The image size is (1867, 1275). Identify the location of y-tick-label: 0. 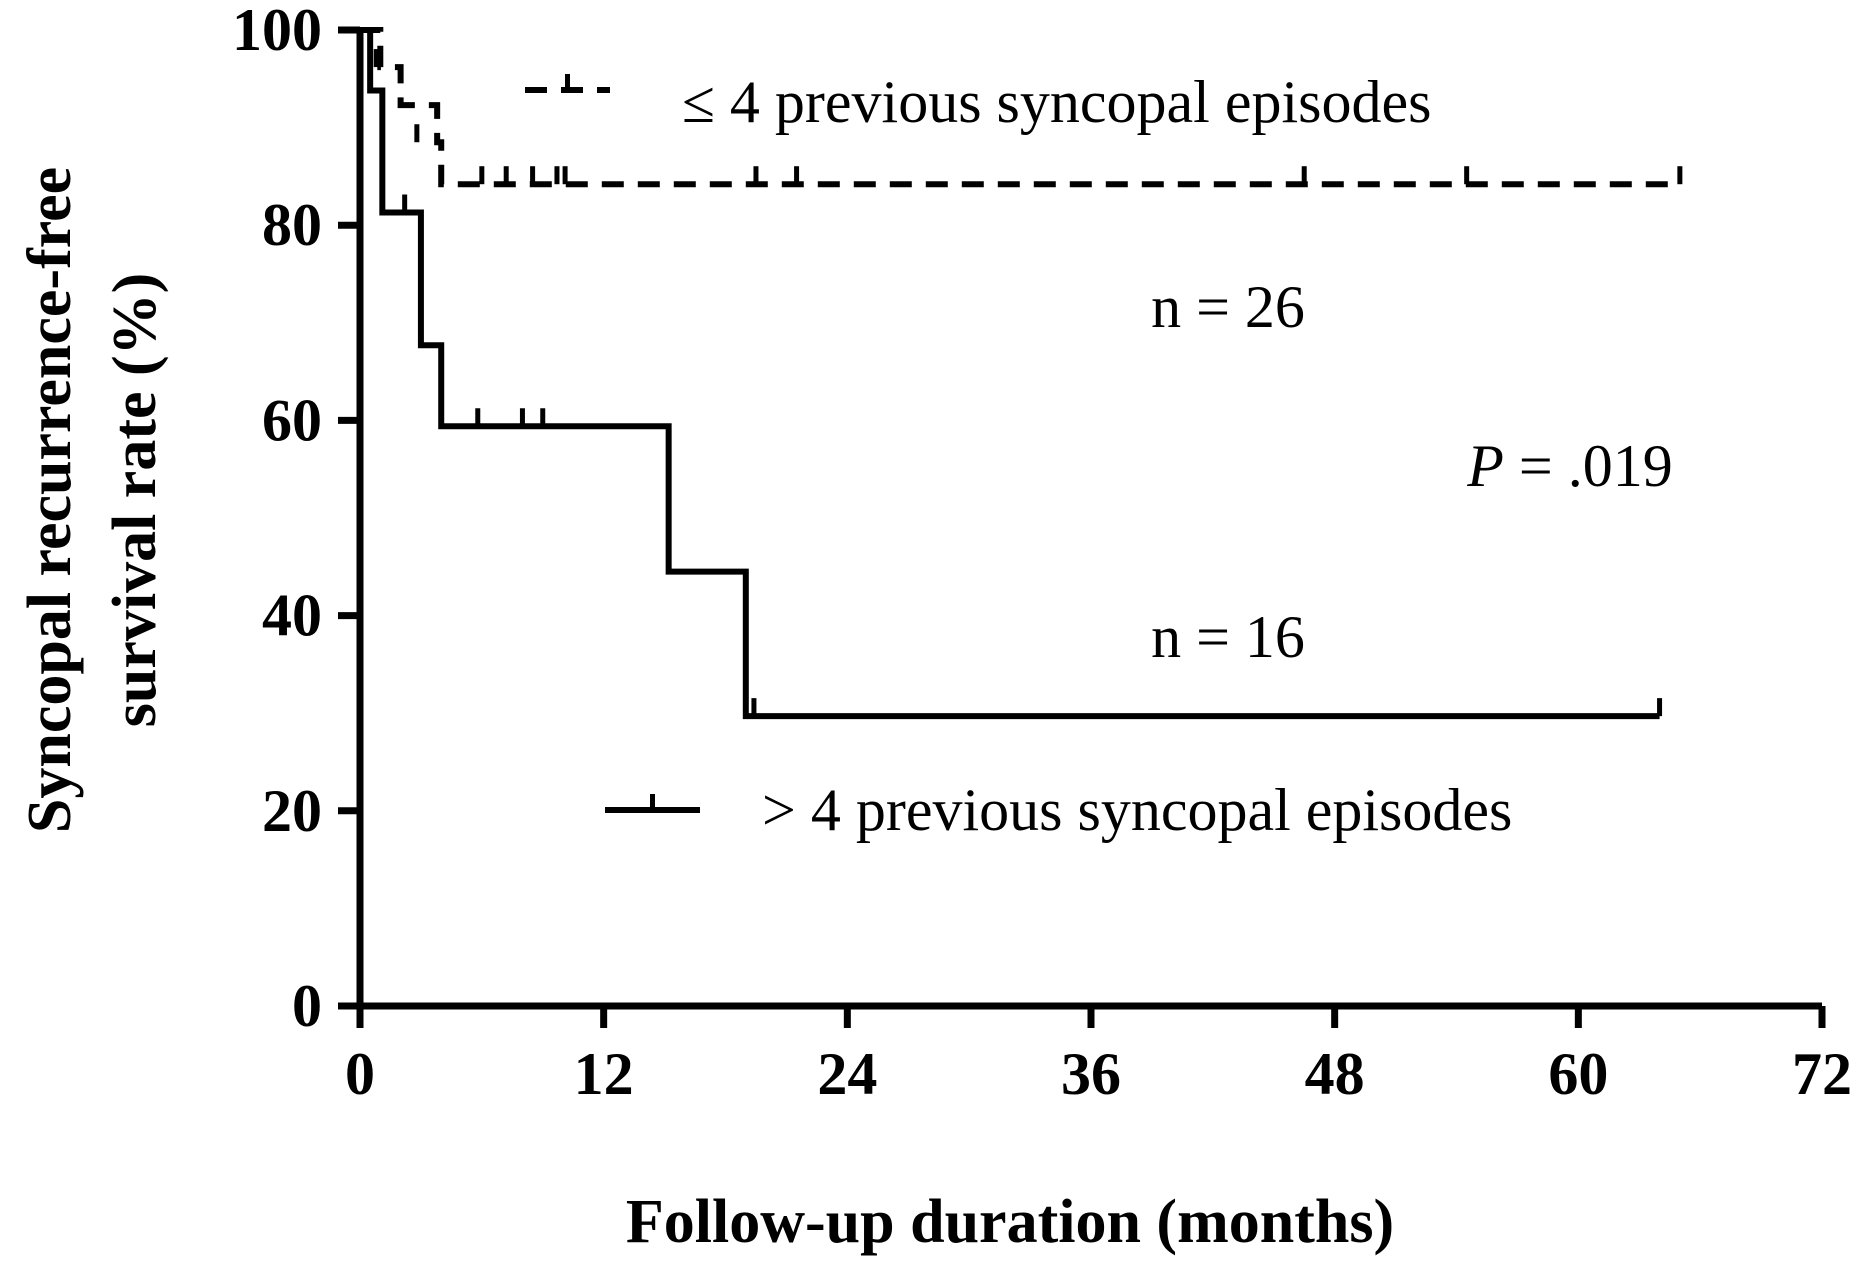
(307, 1006).